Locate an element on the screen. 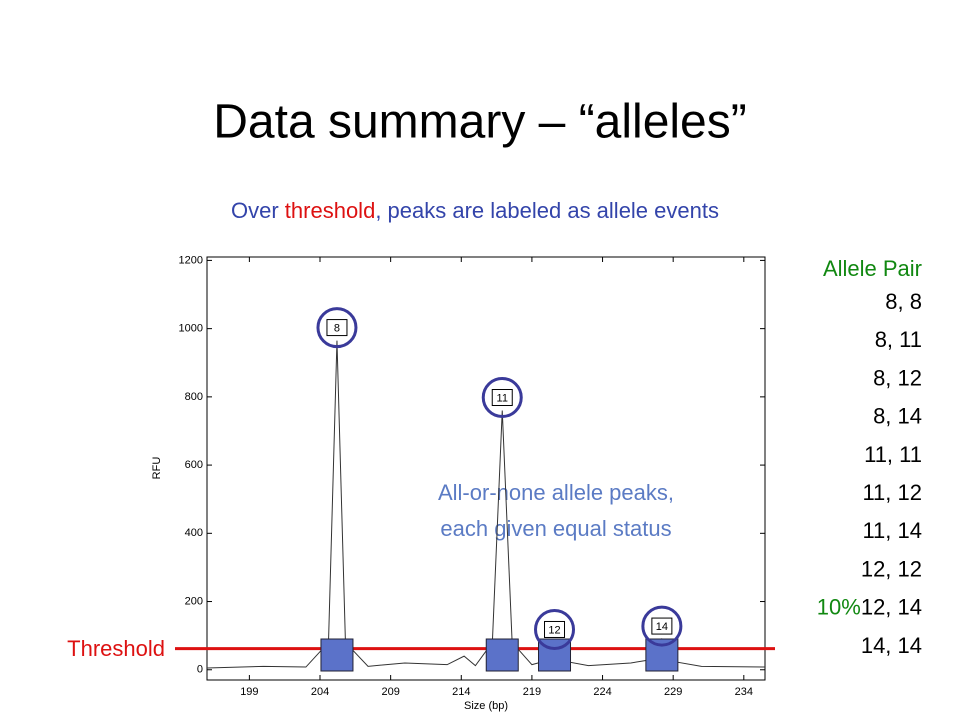 Image resolution: width=960 pixels, height=720 pixels. peak-label: 14 is located at coordinates (662, 627).